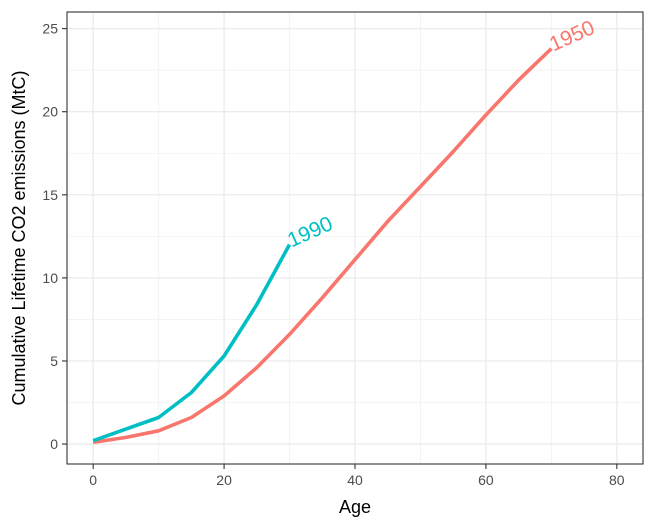  I want to click on x-tick-label: 20, so click(224, 480).